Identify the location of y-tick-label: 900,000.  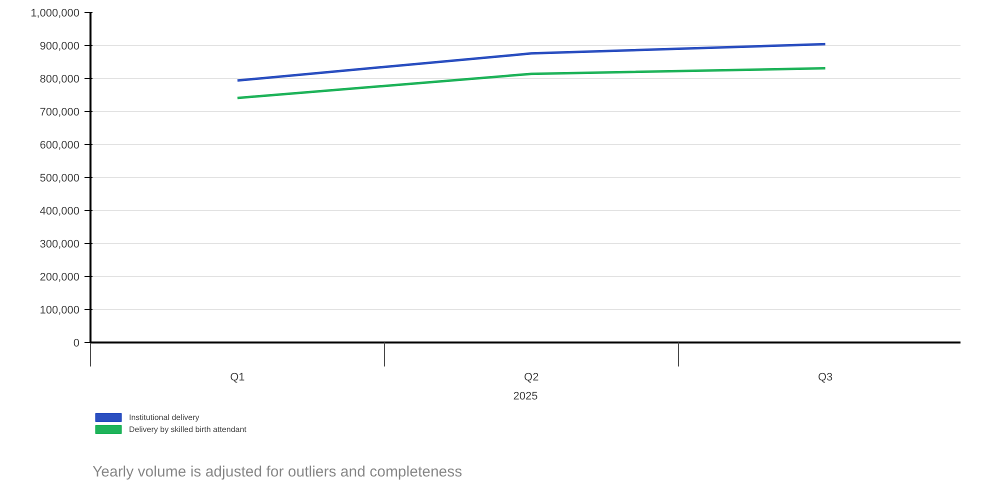
(60, 46).